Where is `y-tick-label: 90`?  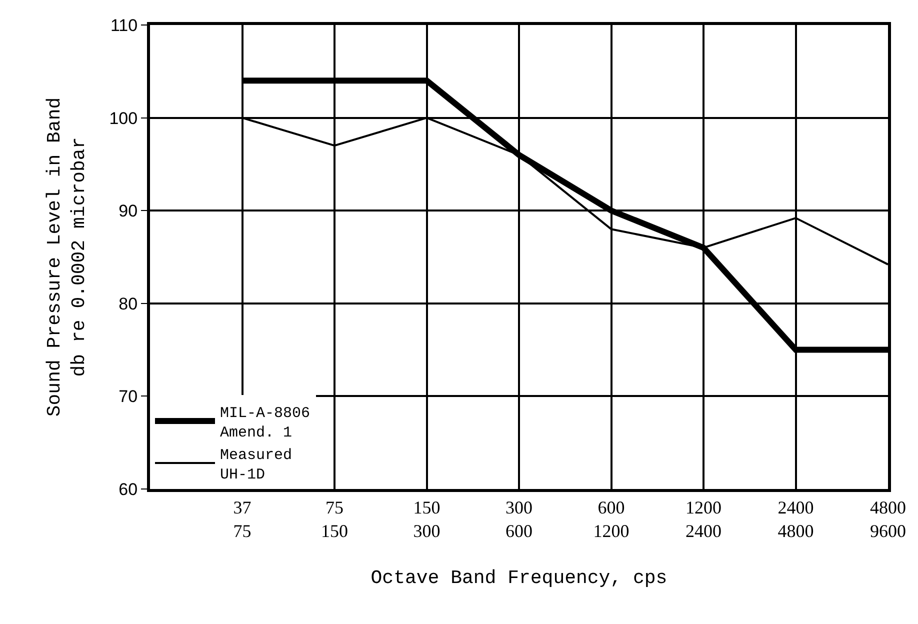 y-tick-label: 90 is located at coordinates (128, 211).